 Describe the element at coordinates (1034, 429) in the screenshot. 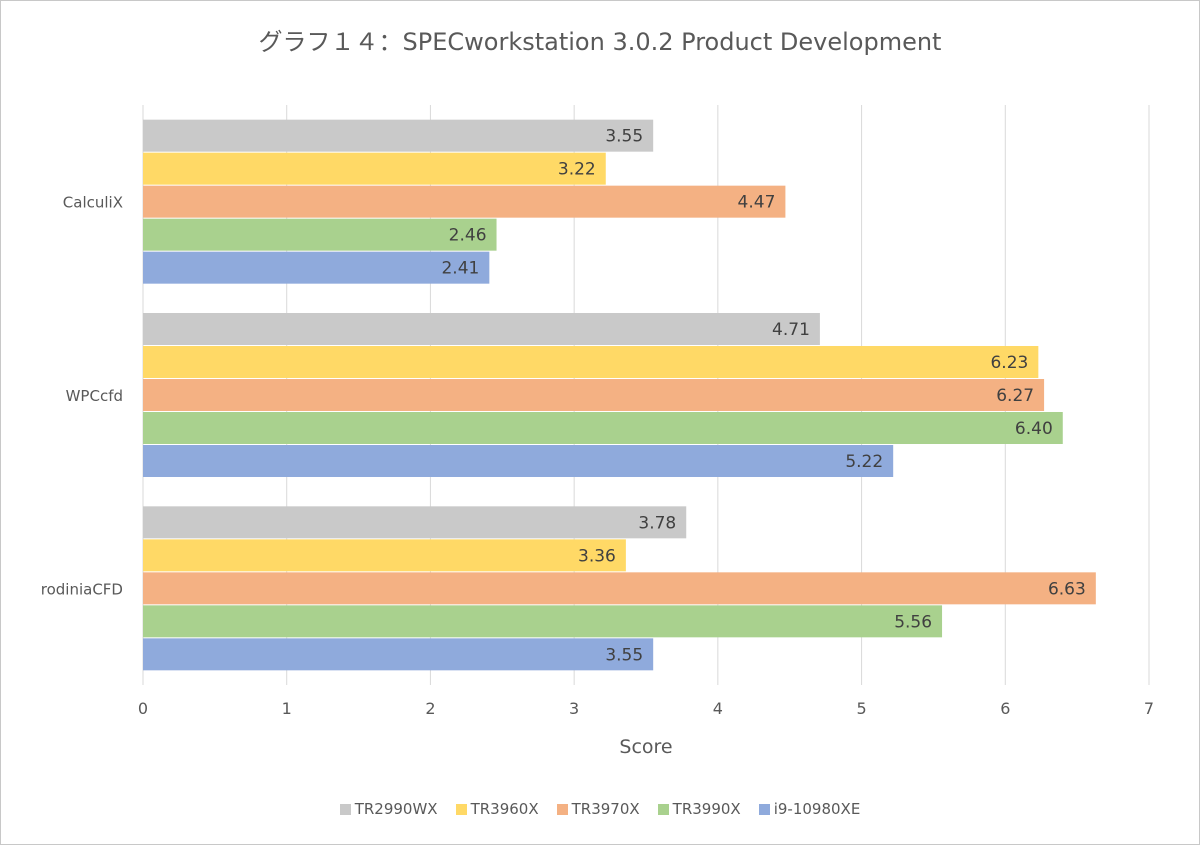

I see `data-label: 6.40` at that location.